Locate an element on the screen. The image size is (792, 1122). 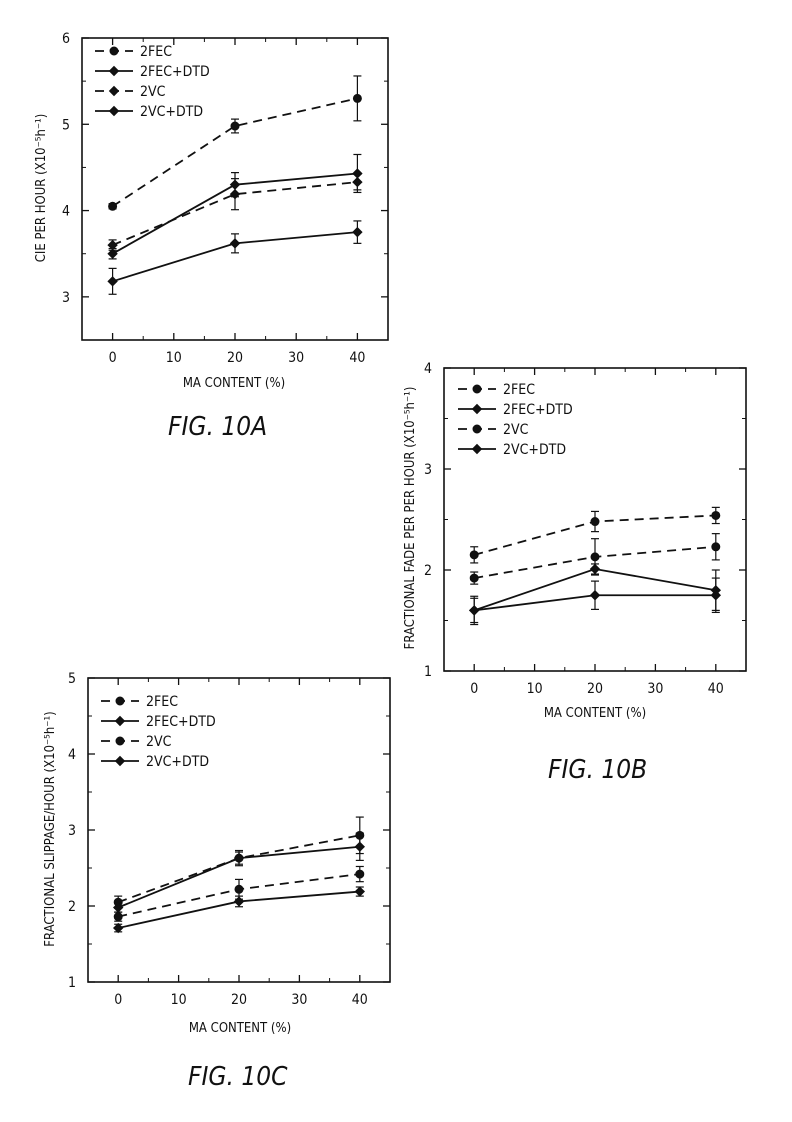
fig-10a-caption: FIG. 10A is located at coordinates (217, 427).